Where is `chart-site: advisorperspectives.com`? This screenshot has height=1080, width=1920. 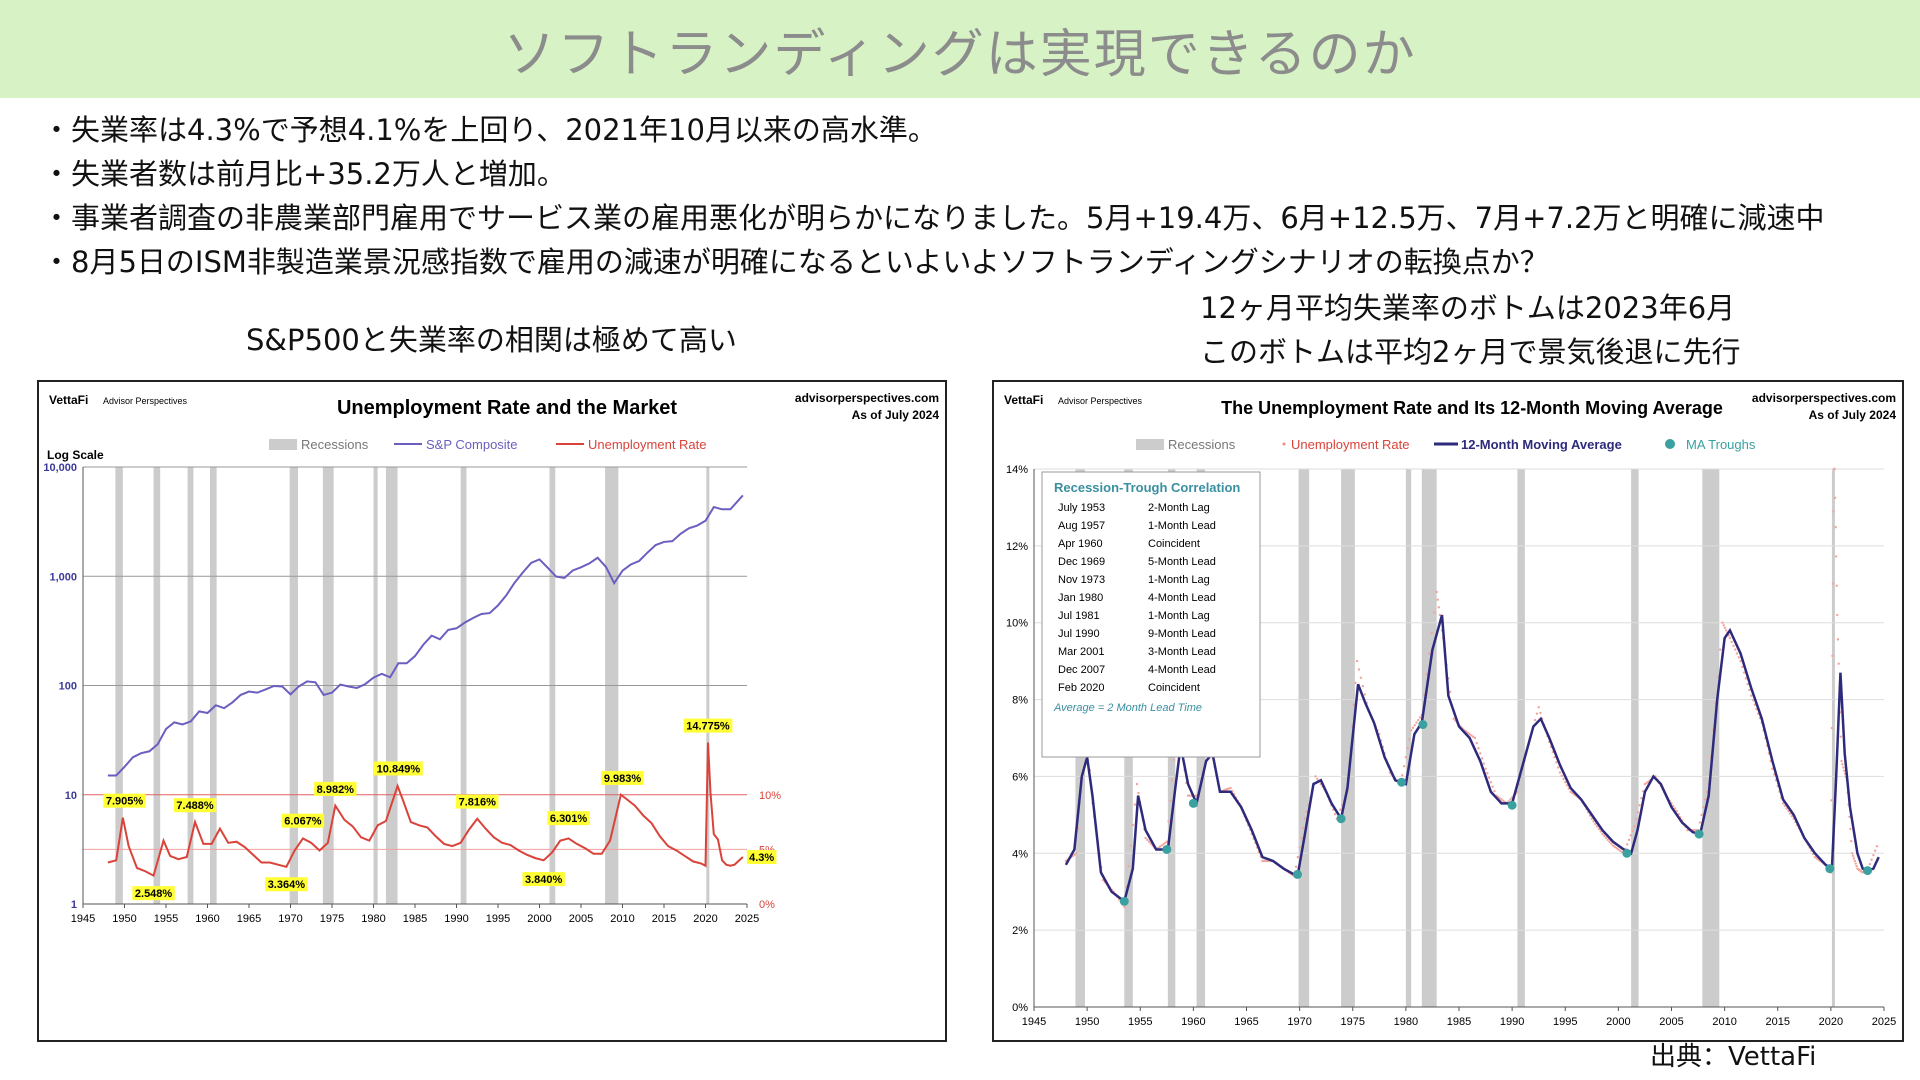 chart-site: advisorperspectives.com is located at coordinates (1824, 398).